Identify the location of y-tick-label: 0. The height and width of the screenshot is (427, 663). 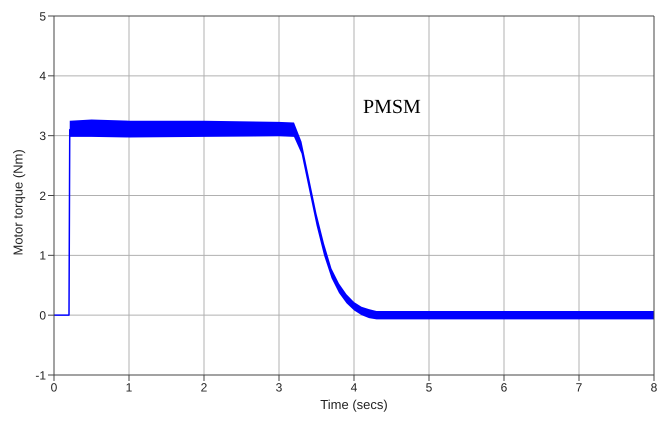
(42, 315).